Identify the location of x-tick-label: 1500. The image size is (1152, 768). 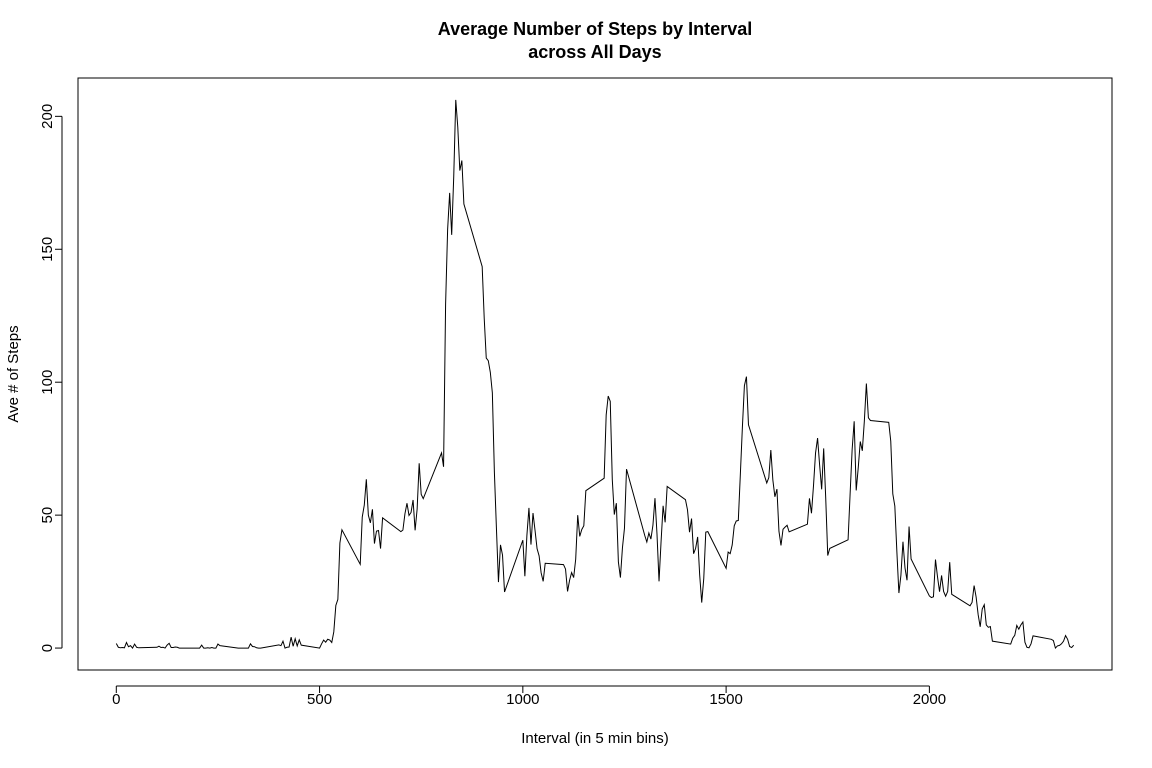
(725, 699).